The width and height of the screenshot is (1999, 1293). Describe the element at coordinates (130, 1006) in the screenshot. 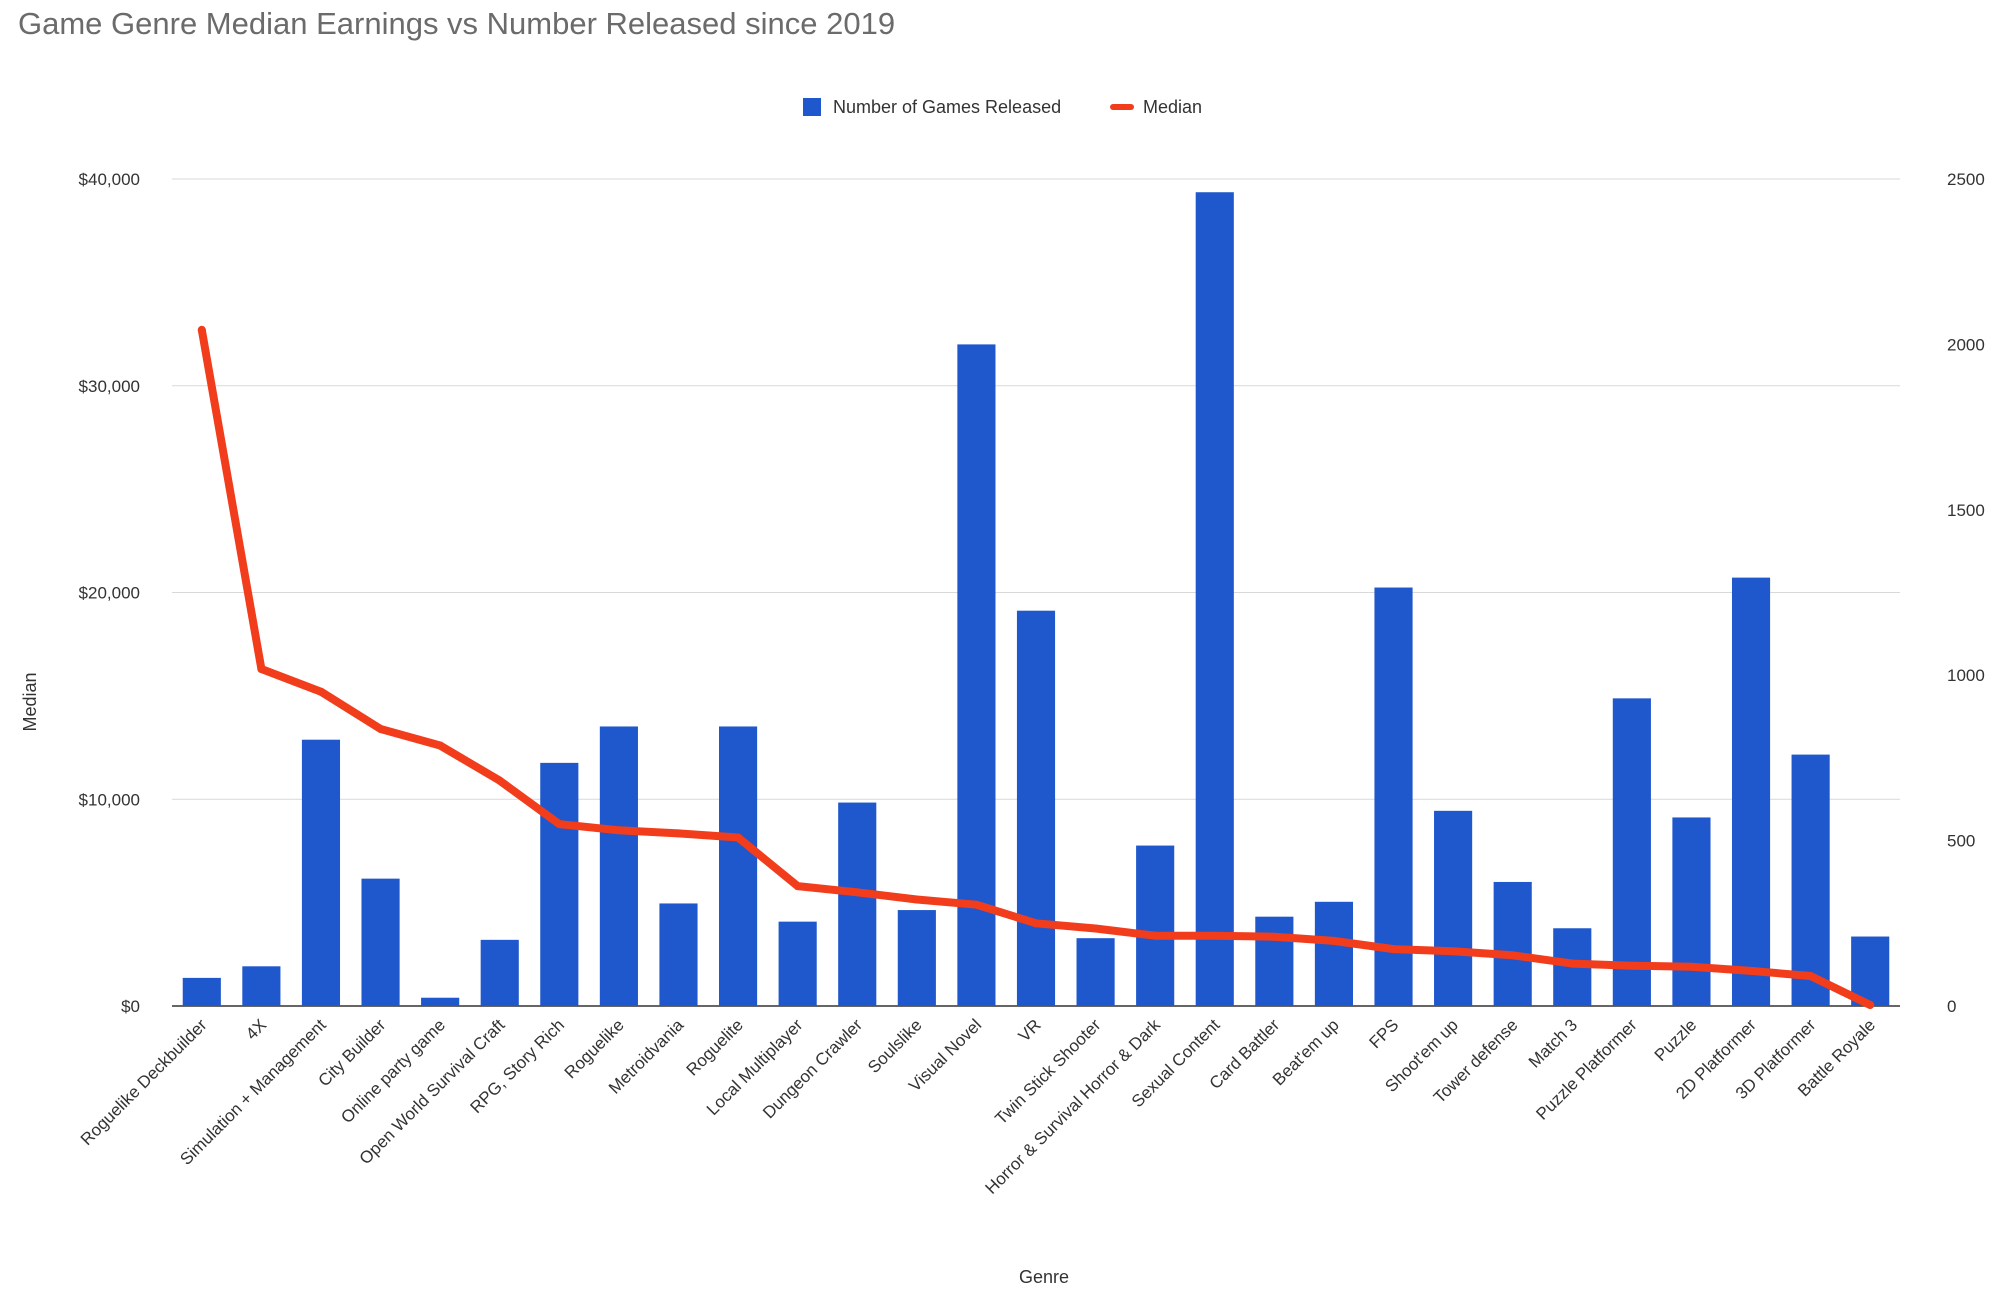

I see `y-tick-label: $0` at that location.